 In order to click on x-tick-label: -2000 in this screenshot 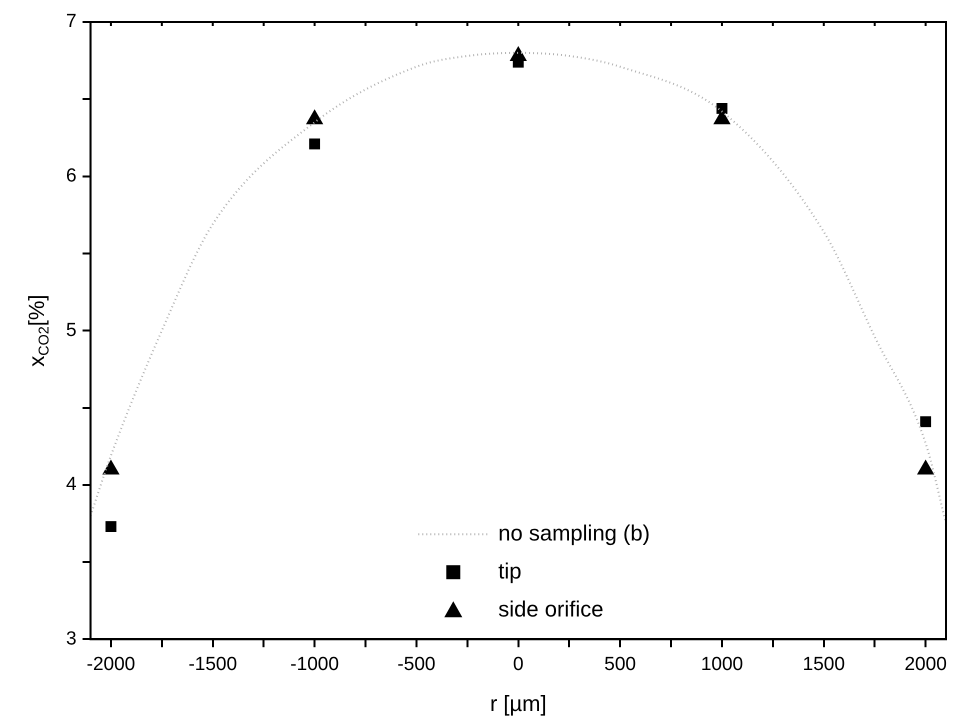, I will do `click(111, 664)`.